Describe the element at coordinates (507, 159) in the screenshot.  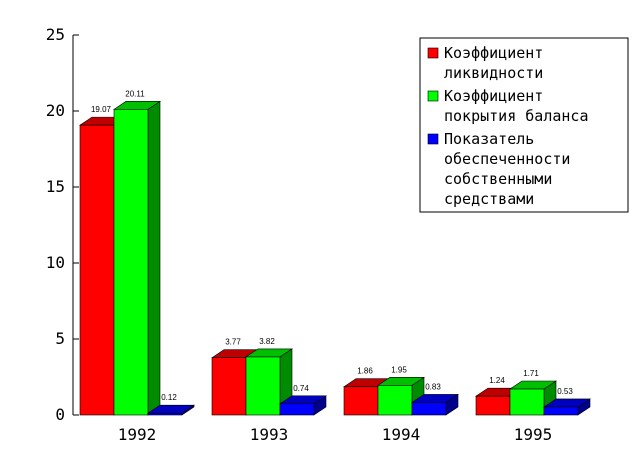
I see `legend-label: обеспеченности` at that location.